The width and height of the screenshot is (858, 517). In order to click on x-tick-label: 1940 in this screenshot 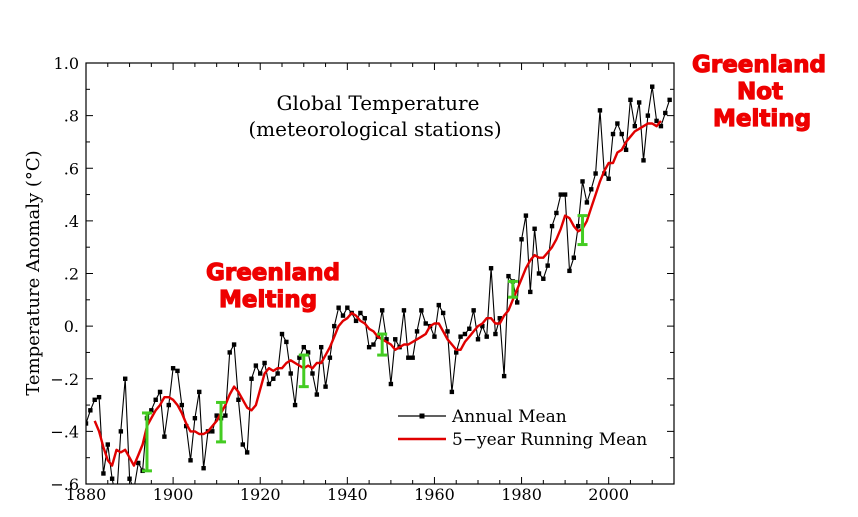, I will do `click(347, 494)`.